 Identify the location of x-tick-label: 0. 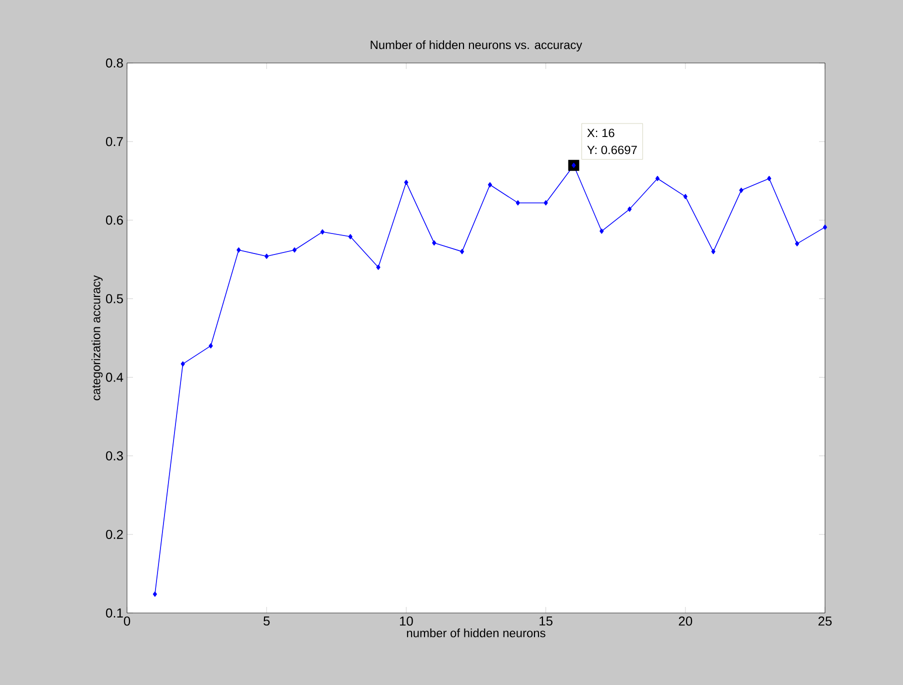
(127, 621).